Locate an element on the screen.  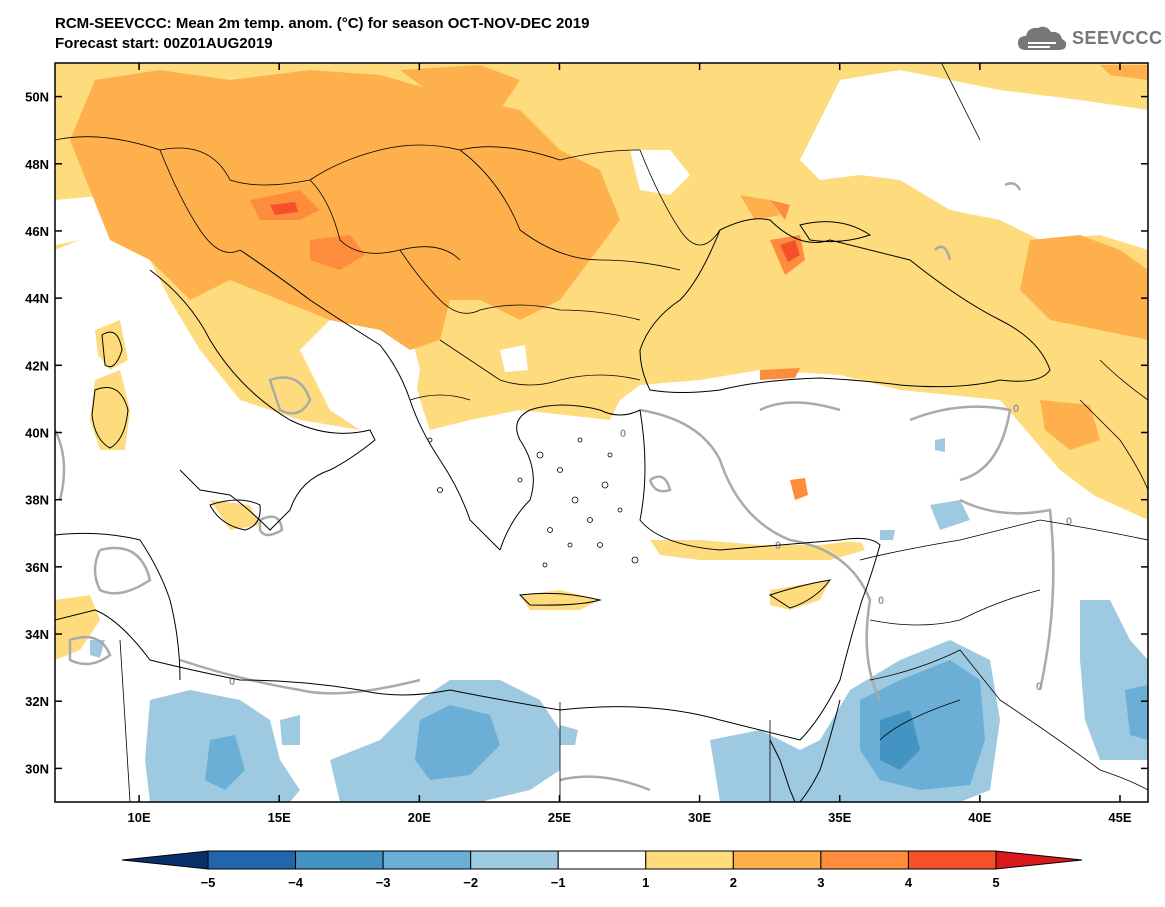
lat-label: 34N is located at coordinates (37, 634).